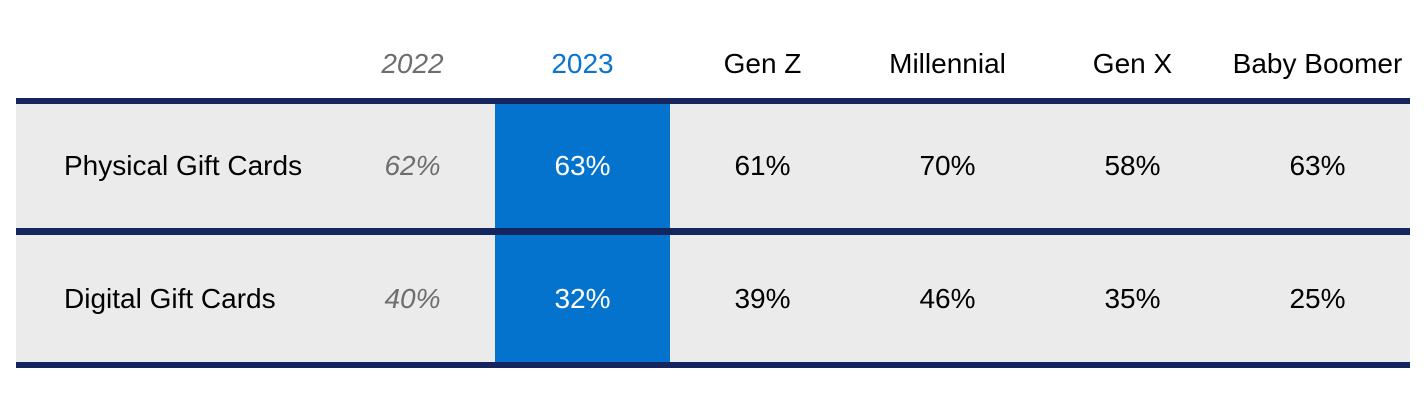  Describe the element at coordinates (412, 298) in the screenshot. I see `cell-digital-2022: 40%` at that location.